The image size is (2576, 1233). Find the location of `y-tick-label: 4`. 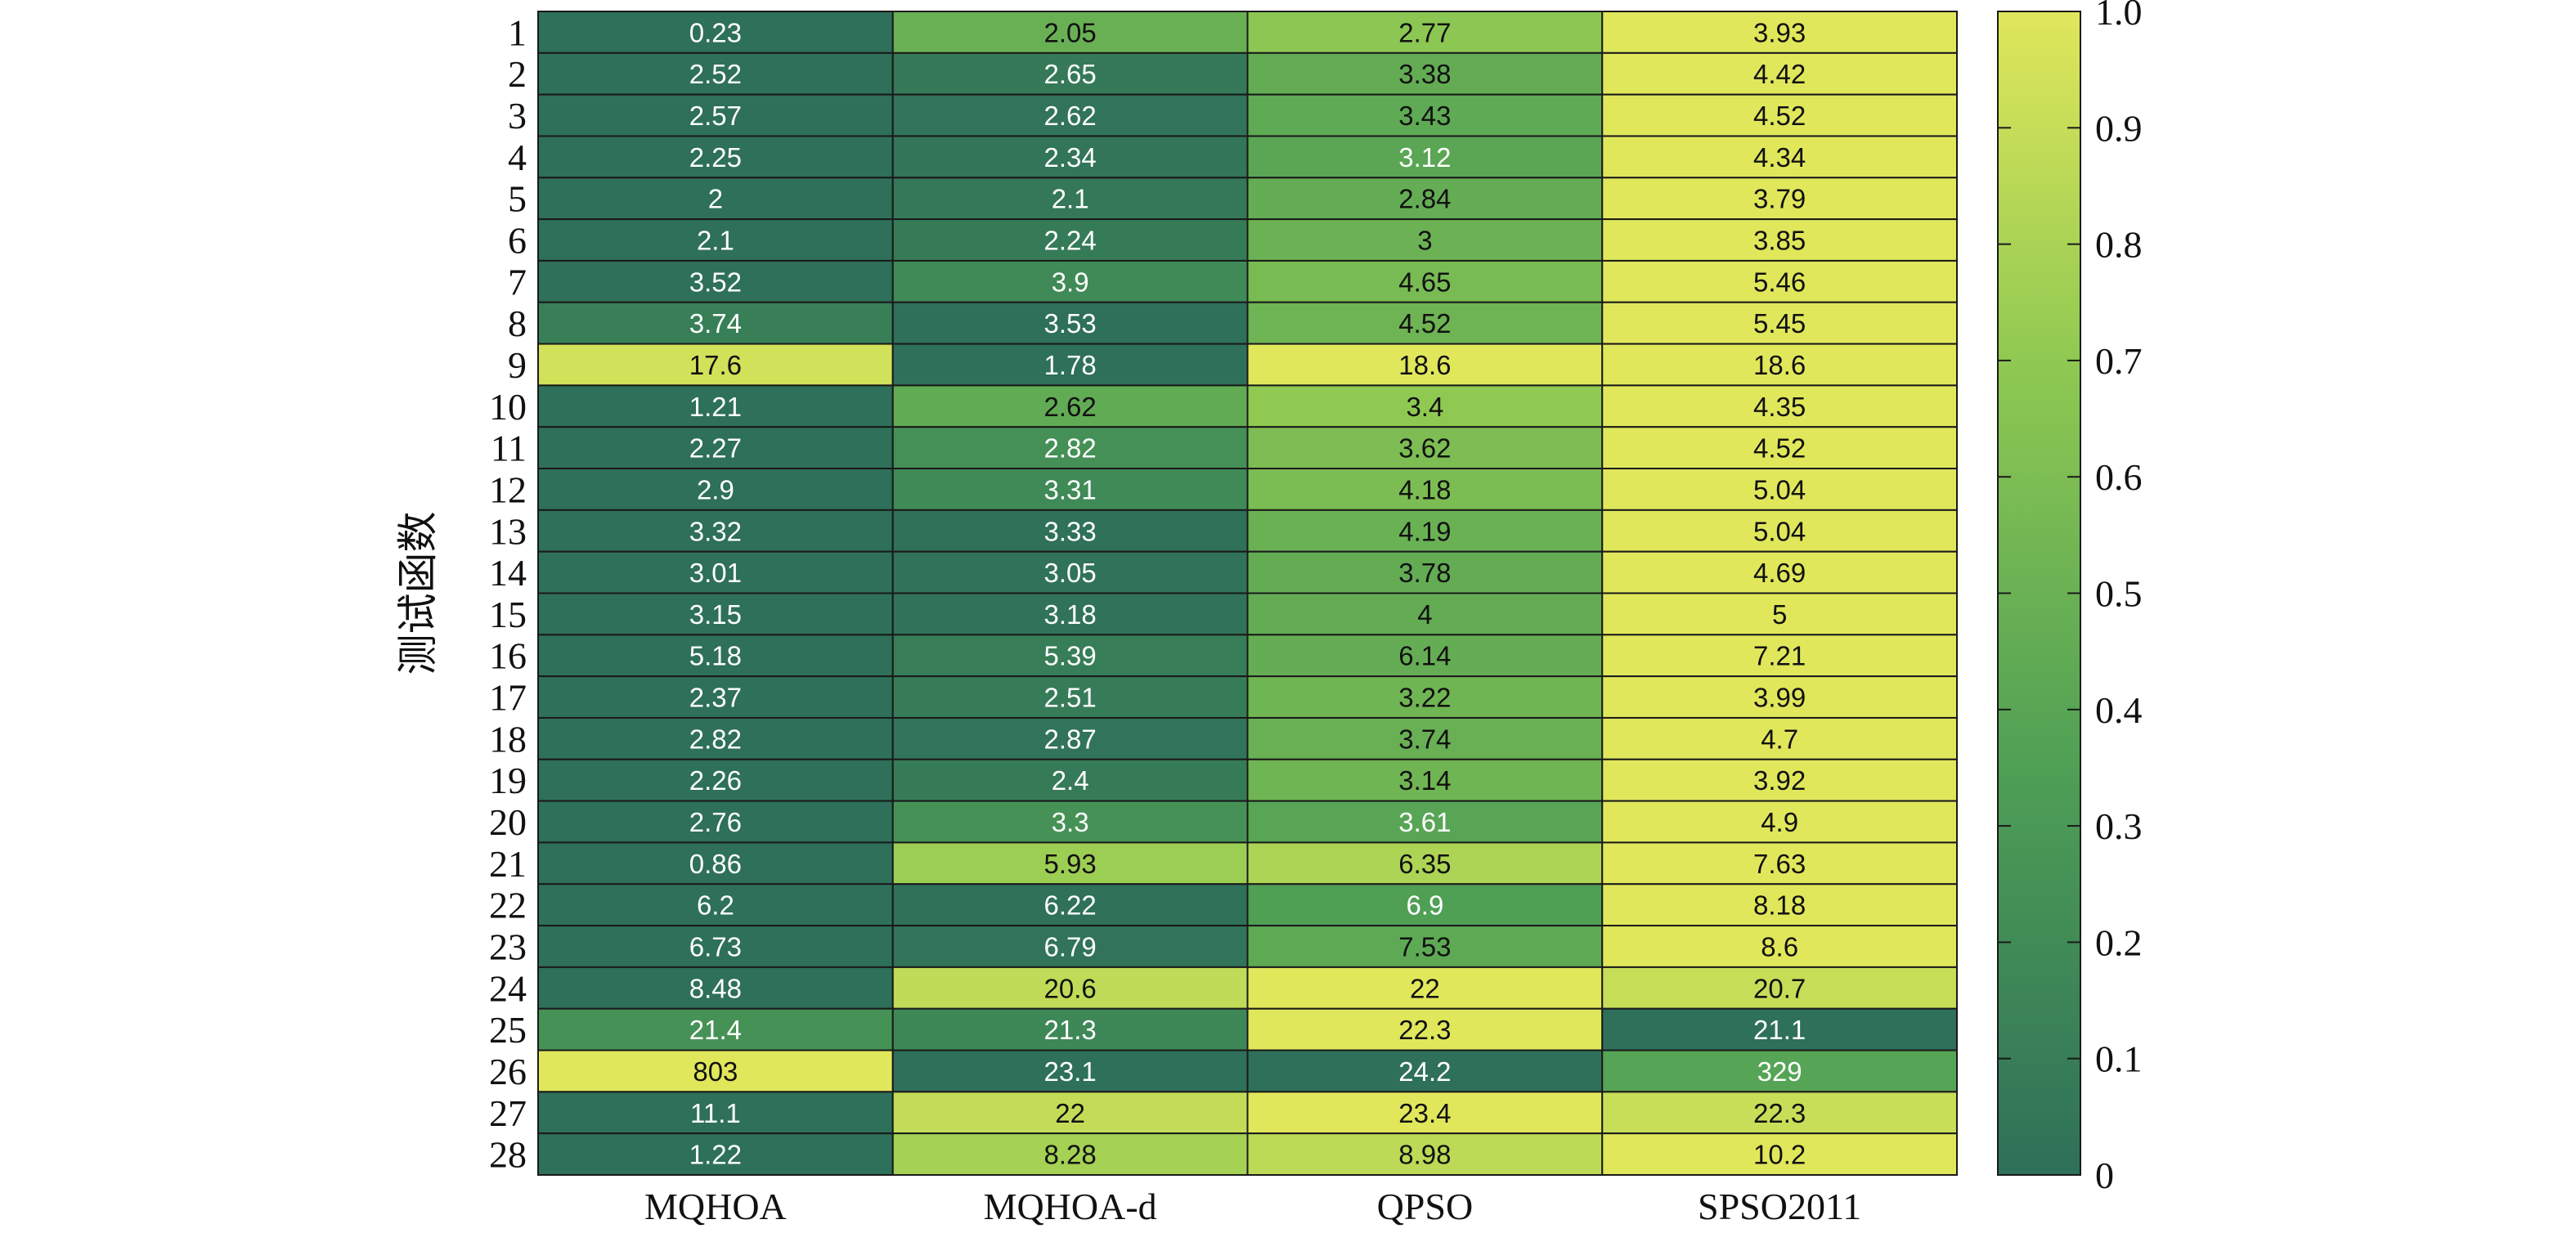

y-tick-label: 4 is located at coordinates (517, 157).